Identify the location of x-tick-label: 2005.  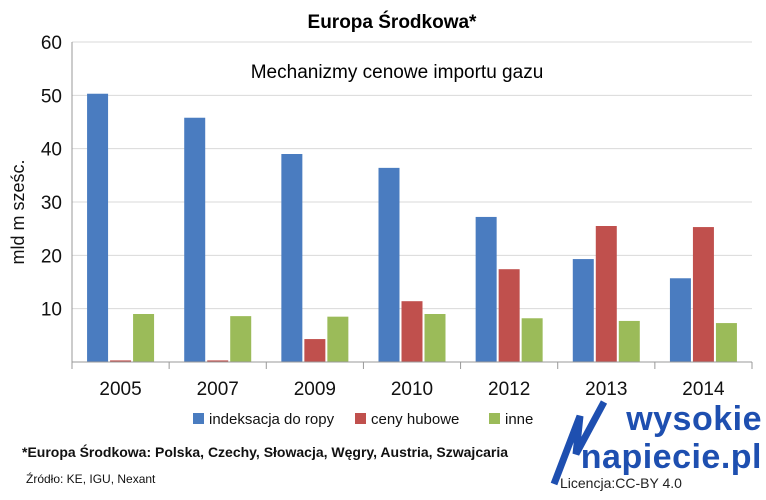
(120, 389).